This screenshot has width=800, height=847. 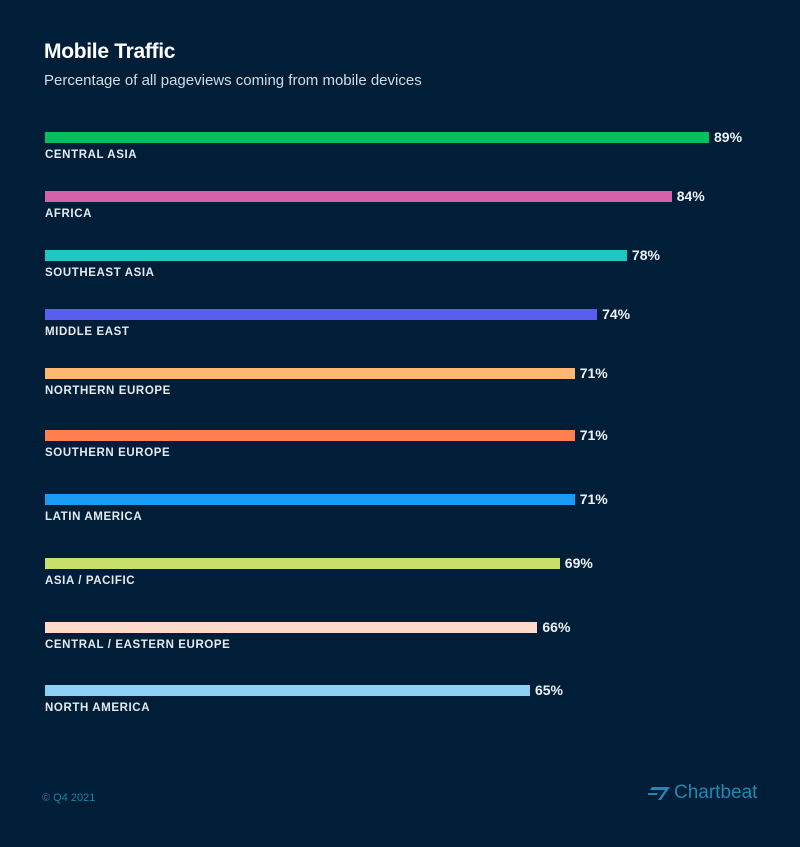 I want to click on bar-row: 71% NORTHERN EUROPE, so click(x=405, y=386).